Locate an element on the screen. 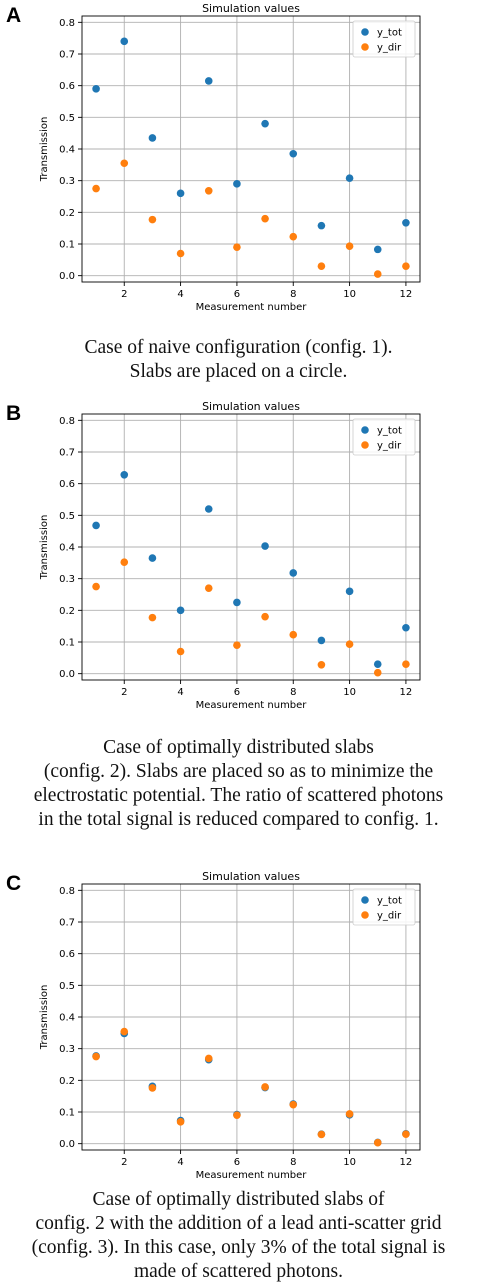 This screenshot has height=1286, width=477. caption-line: Slabs are placed on a circle. is located at coordinates (238, 371).